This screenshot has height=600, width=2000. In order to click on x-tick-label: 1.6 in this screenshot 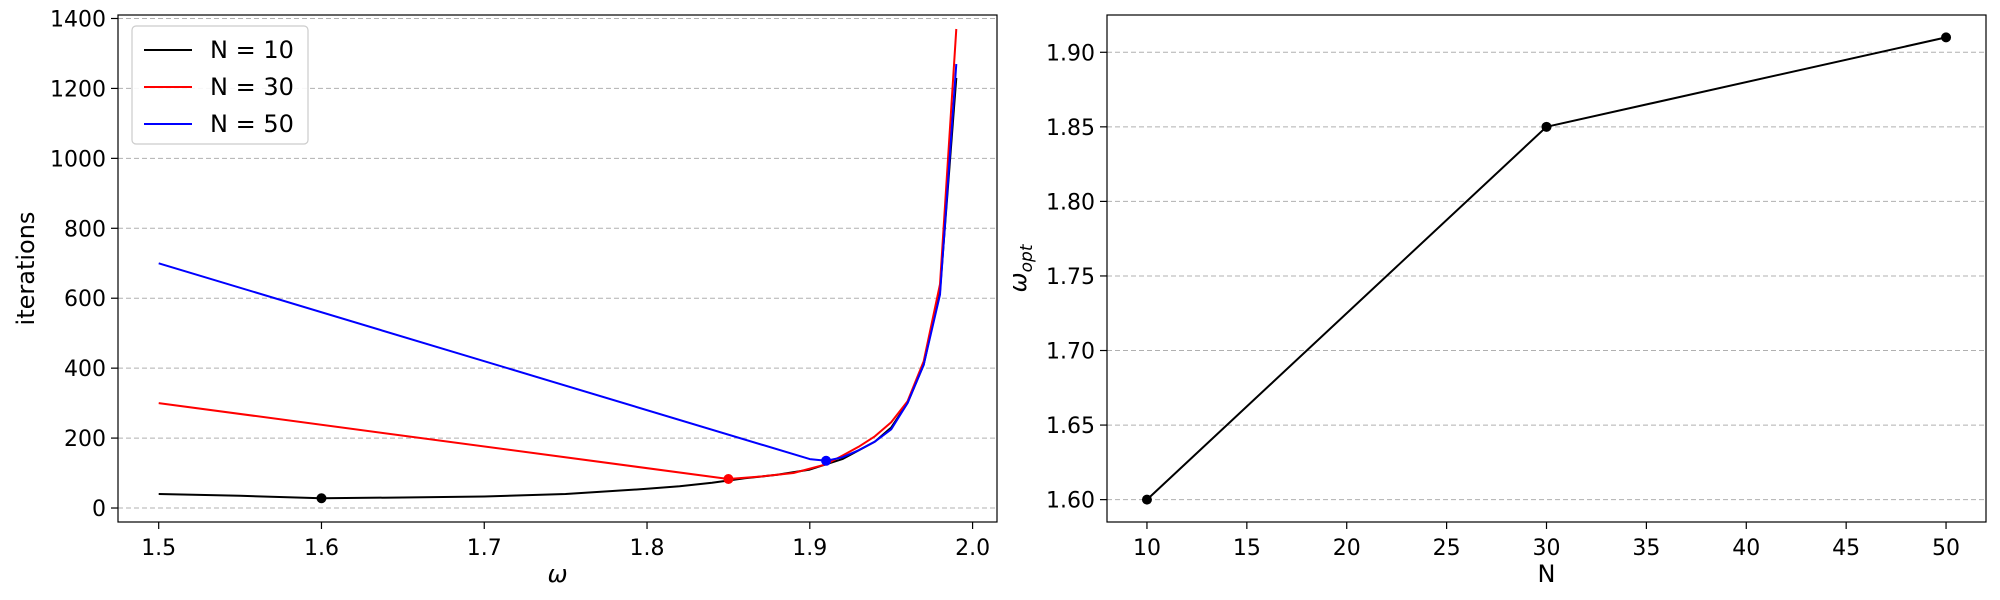, I will do `click(321, 548)`.